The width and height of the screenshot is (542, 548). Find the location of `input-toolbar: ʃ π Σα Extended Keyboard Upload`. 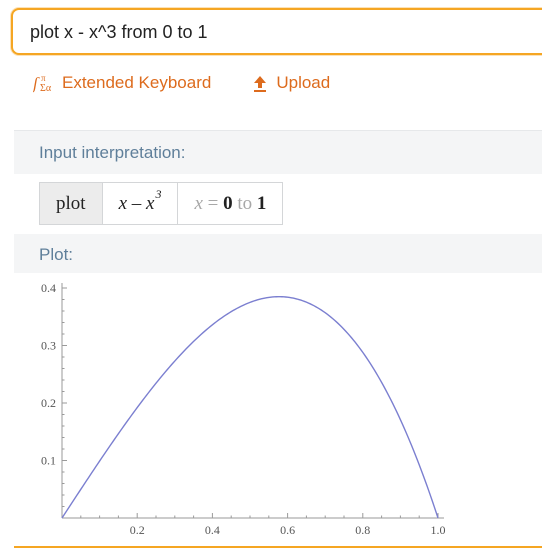

input-toolbar: ʃ π Σα Extended Keyboard Upload is located at coordinates (181, 83).